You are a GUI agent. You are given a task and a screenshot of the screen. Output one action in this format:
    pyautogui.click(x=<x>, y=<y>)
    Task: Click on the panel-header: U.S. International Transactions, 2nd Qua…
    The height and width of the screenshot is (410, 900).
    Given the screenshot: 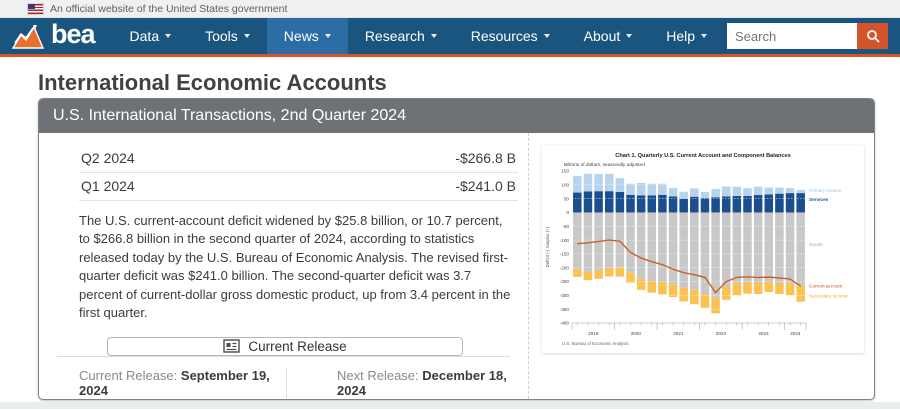 What is the action you would take?
    pyautogui.click(x=456, y=116)
    